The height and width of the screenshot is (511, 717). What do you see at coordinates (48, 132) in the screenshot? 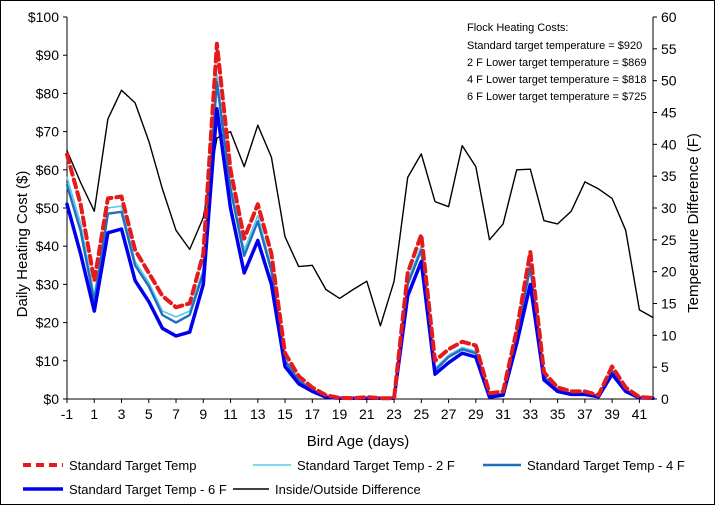
I see `y-tick-label: $70` at bounding box center [48, 132].